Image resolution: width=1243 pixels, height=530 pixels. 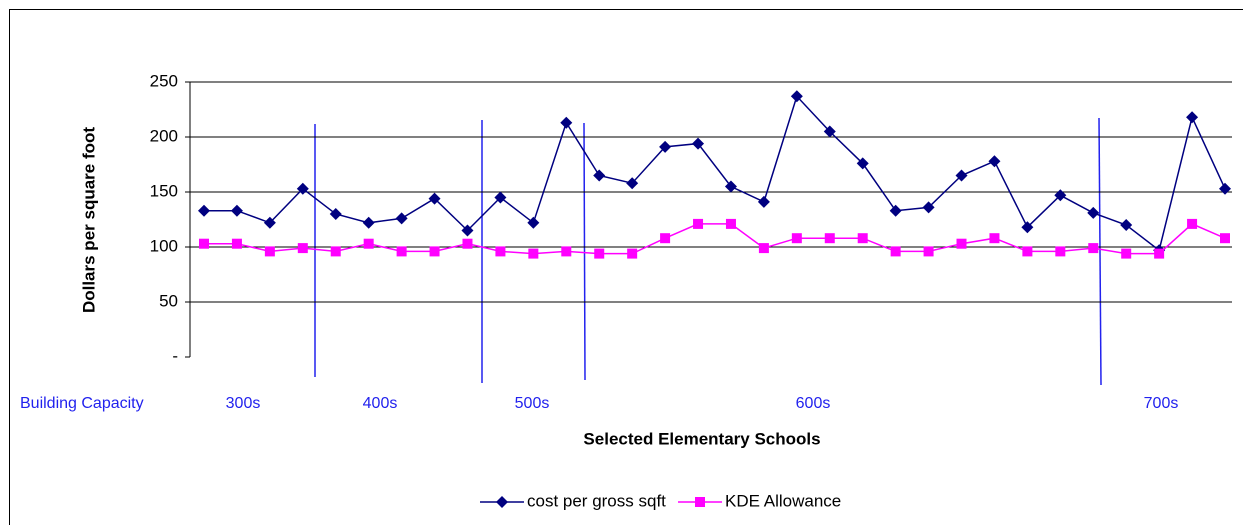 What do you see at coordinates (596, 500) in the screenshot?
I see `legend-label: cost per gross sqft` at bounding box center [596, 500].